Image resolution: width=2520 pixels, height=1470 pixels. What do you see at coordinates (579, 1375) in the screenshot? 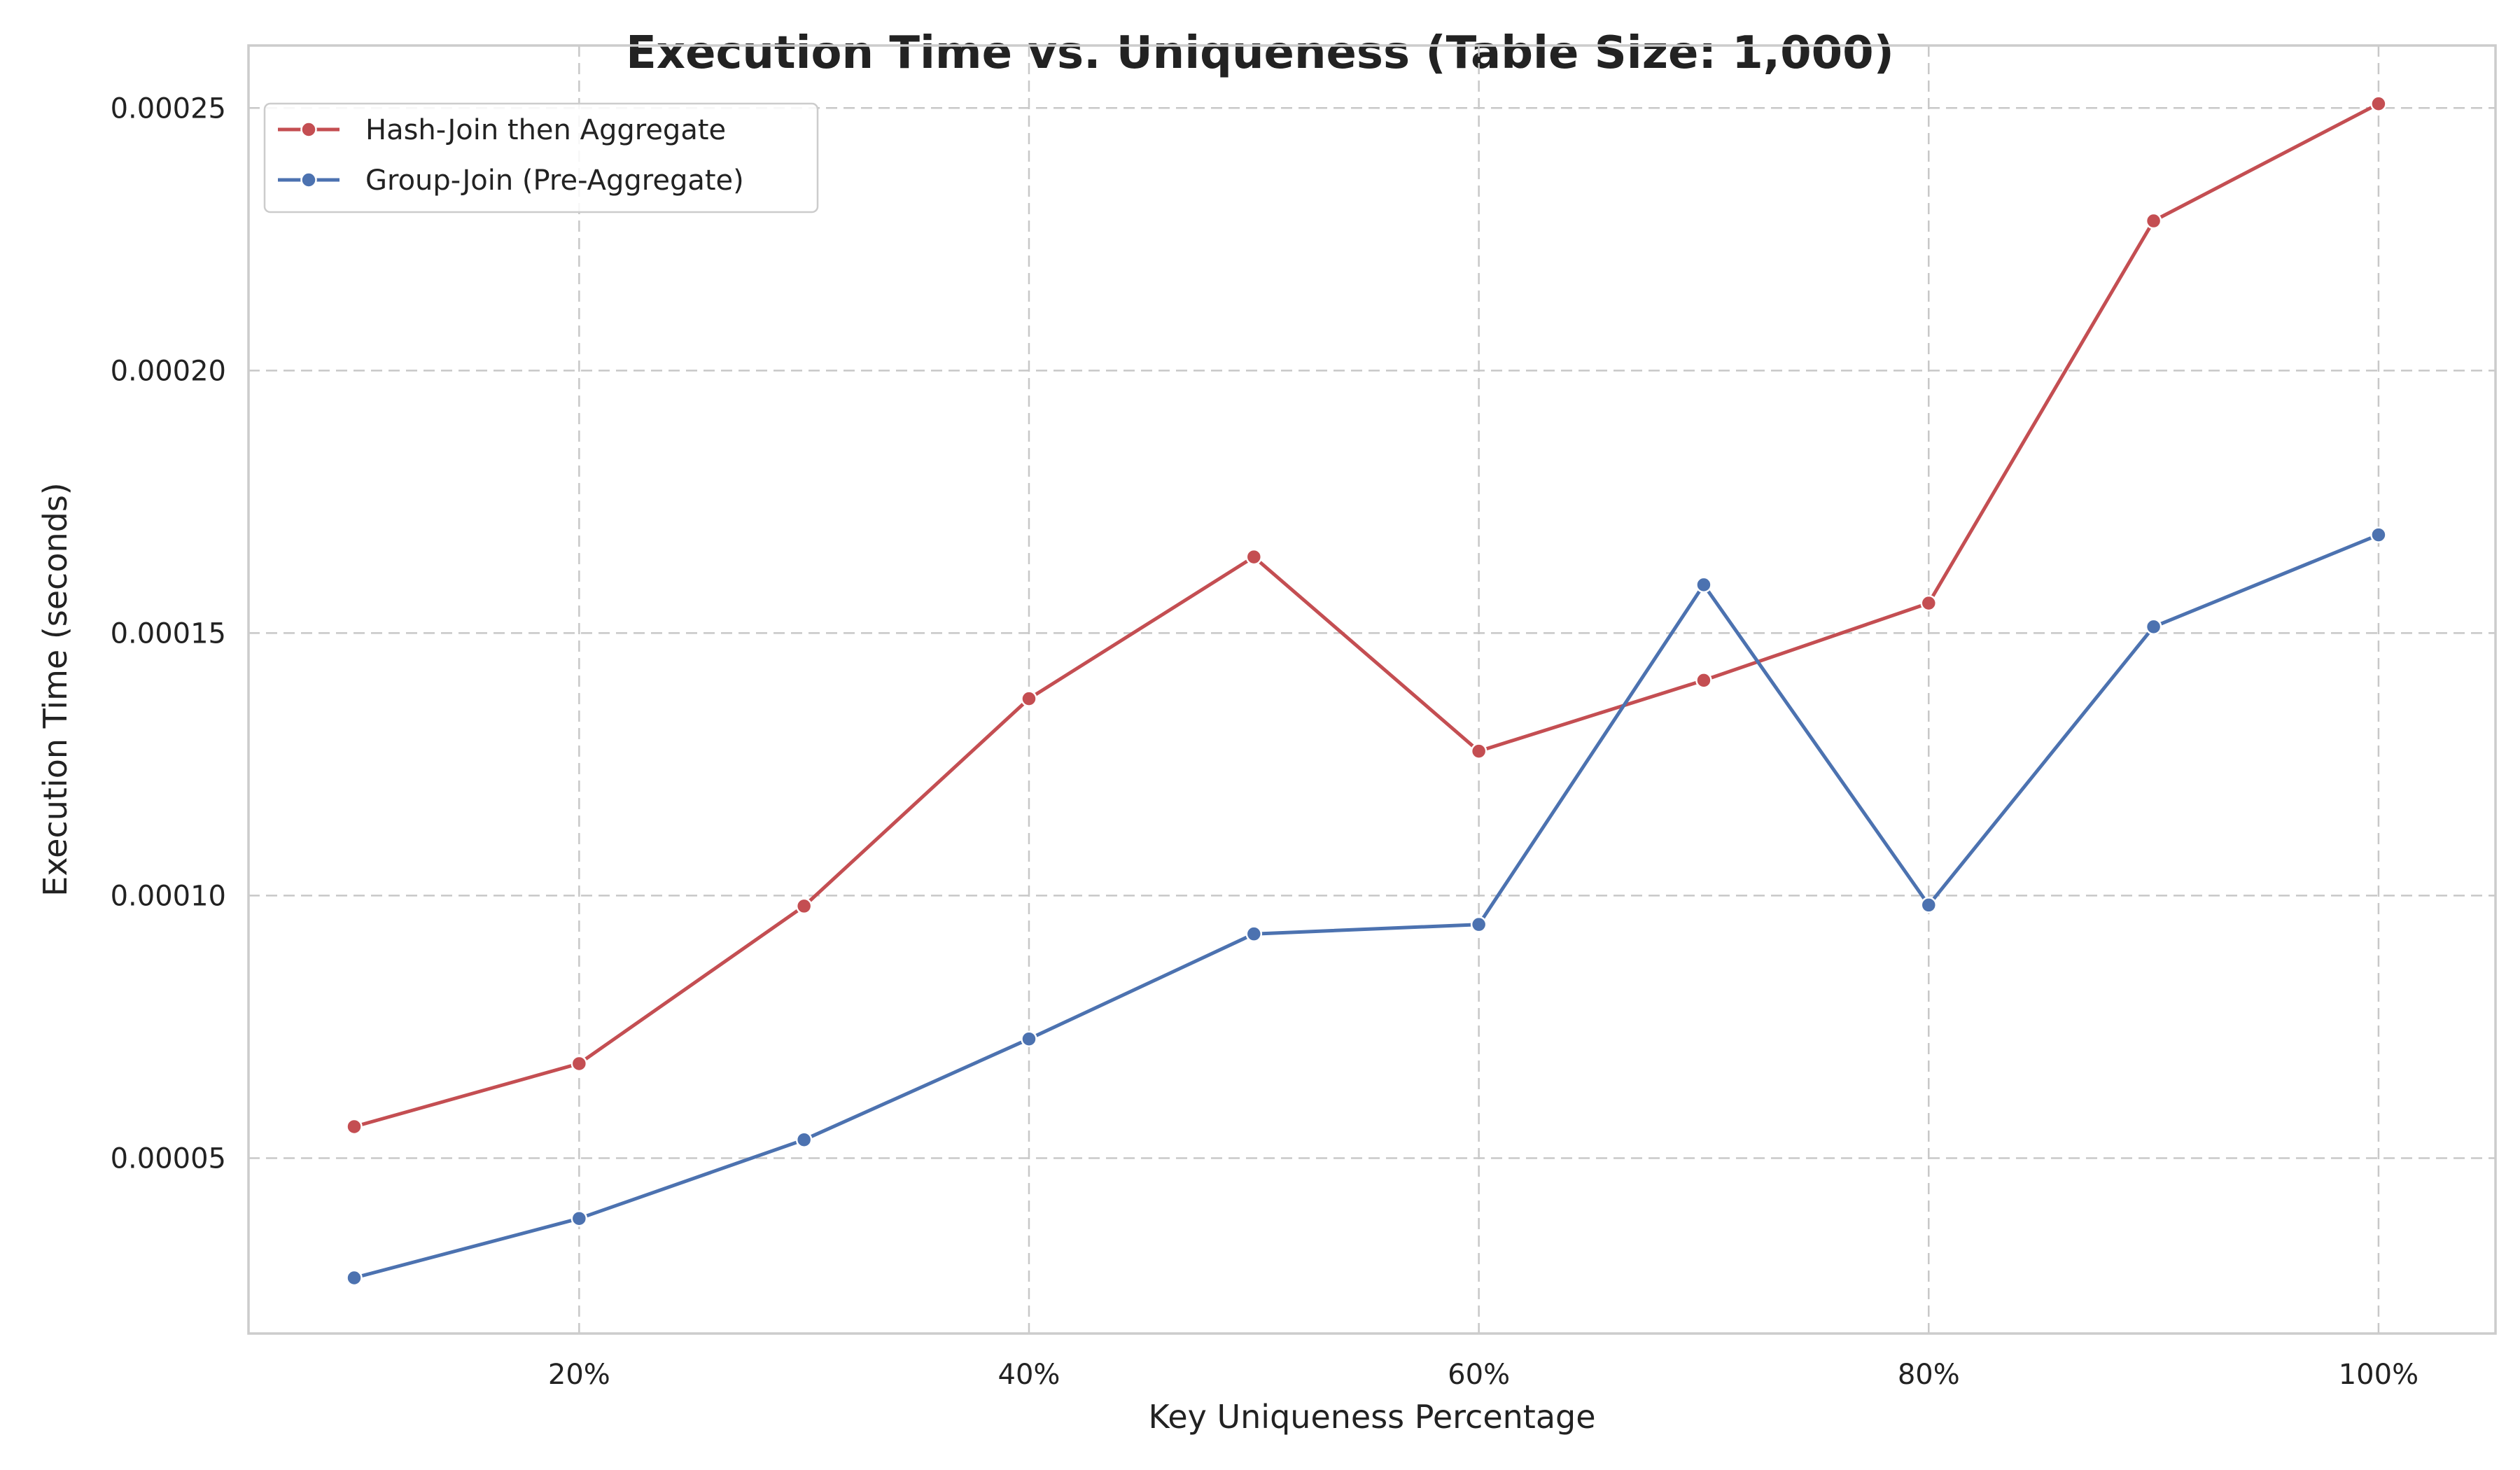
I see `x-tick-label: 20%` at bounding box center [579, 1375].